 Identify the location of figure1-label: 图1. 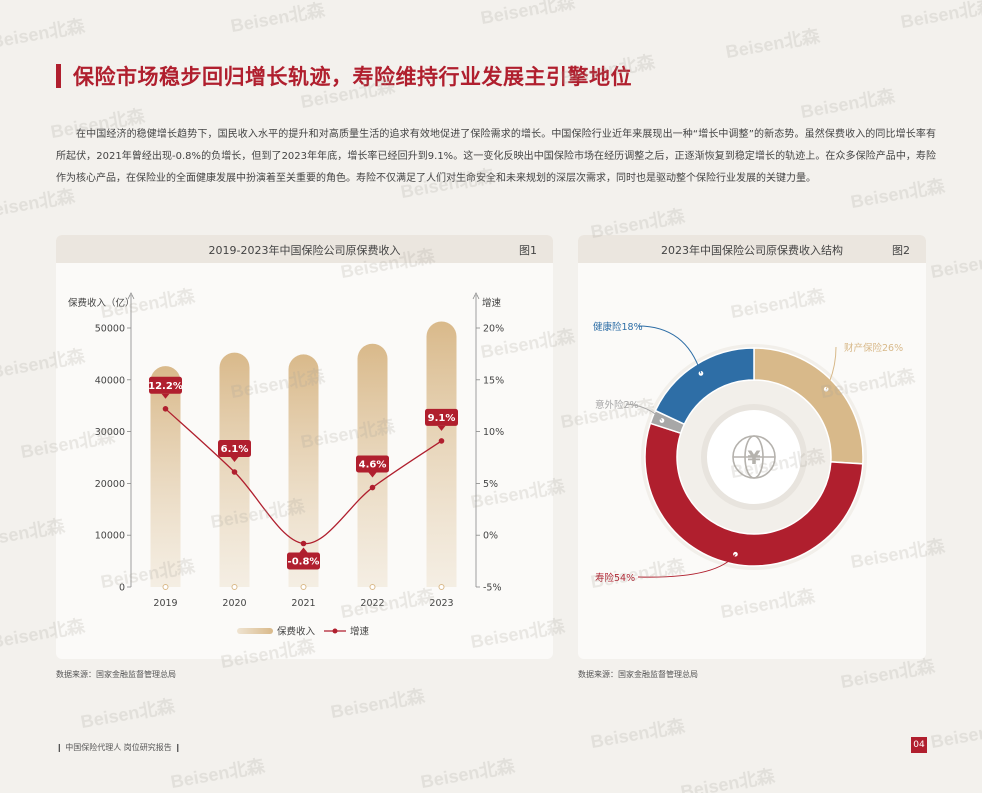
(528, 250).